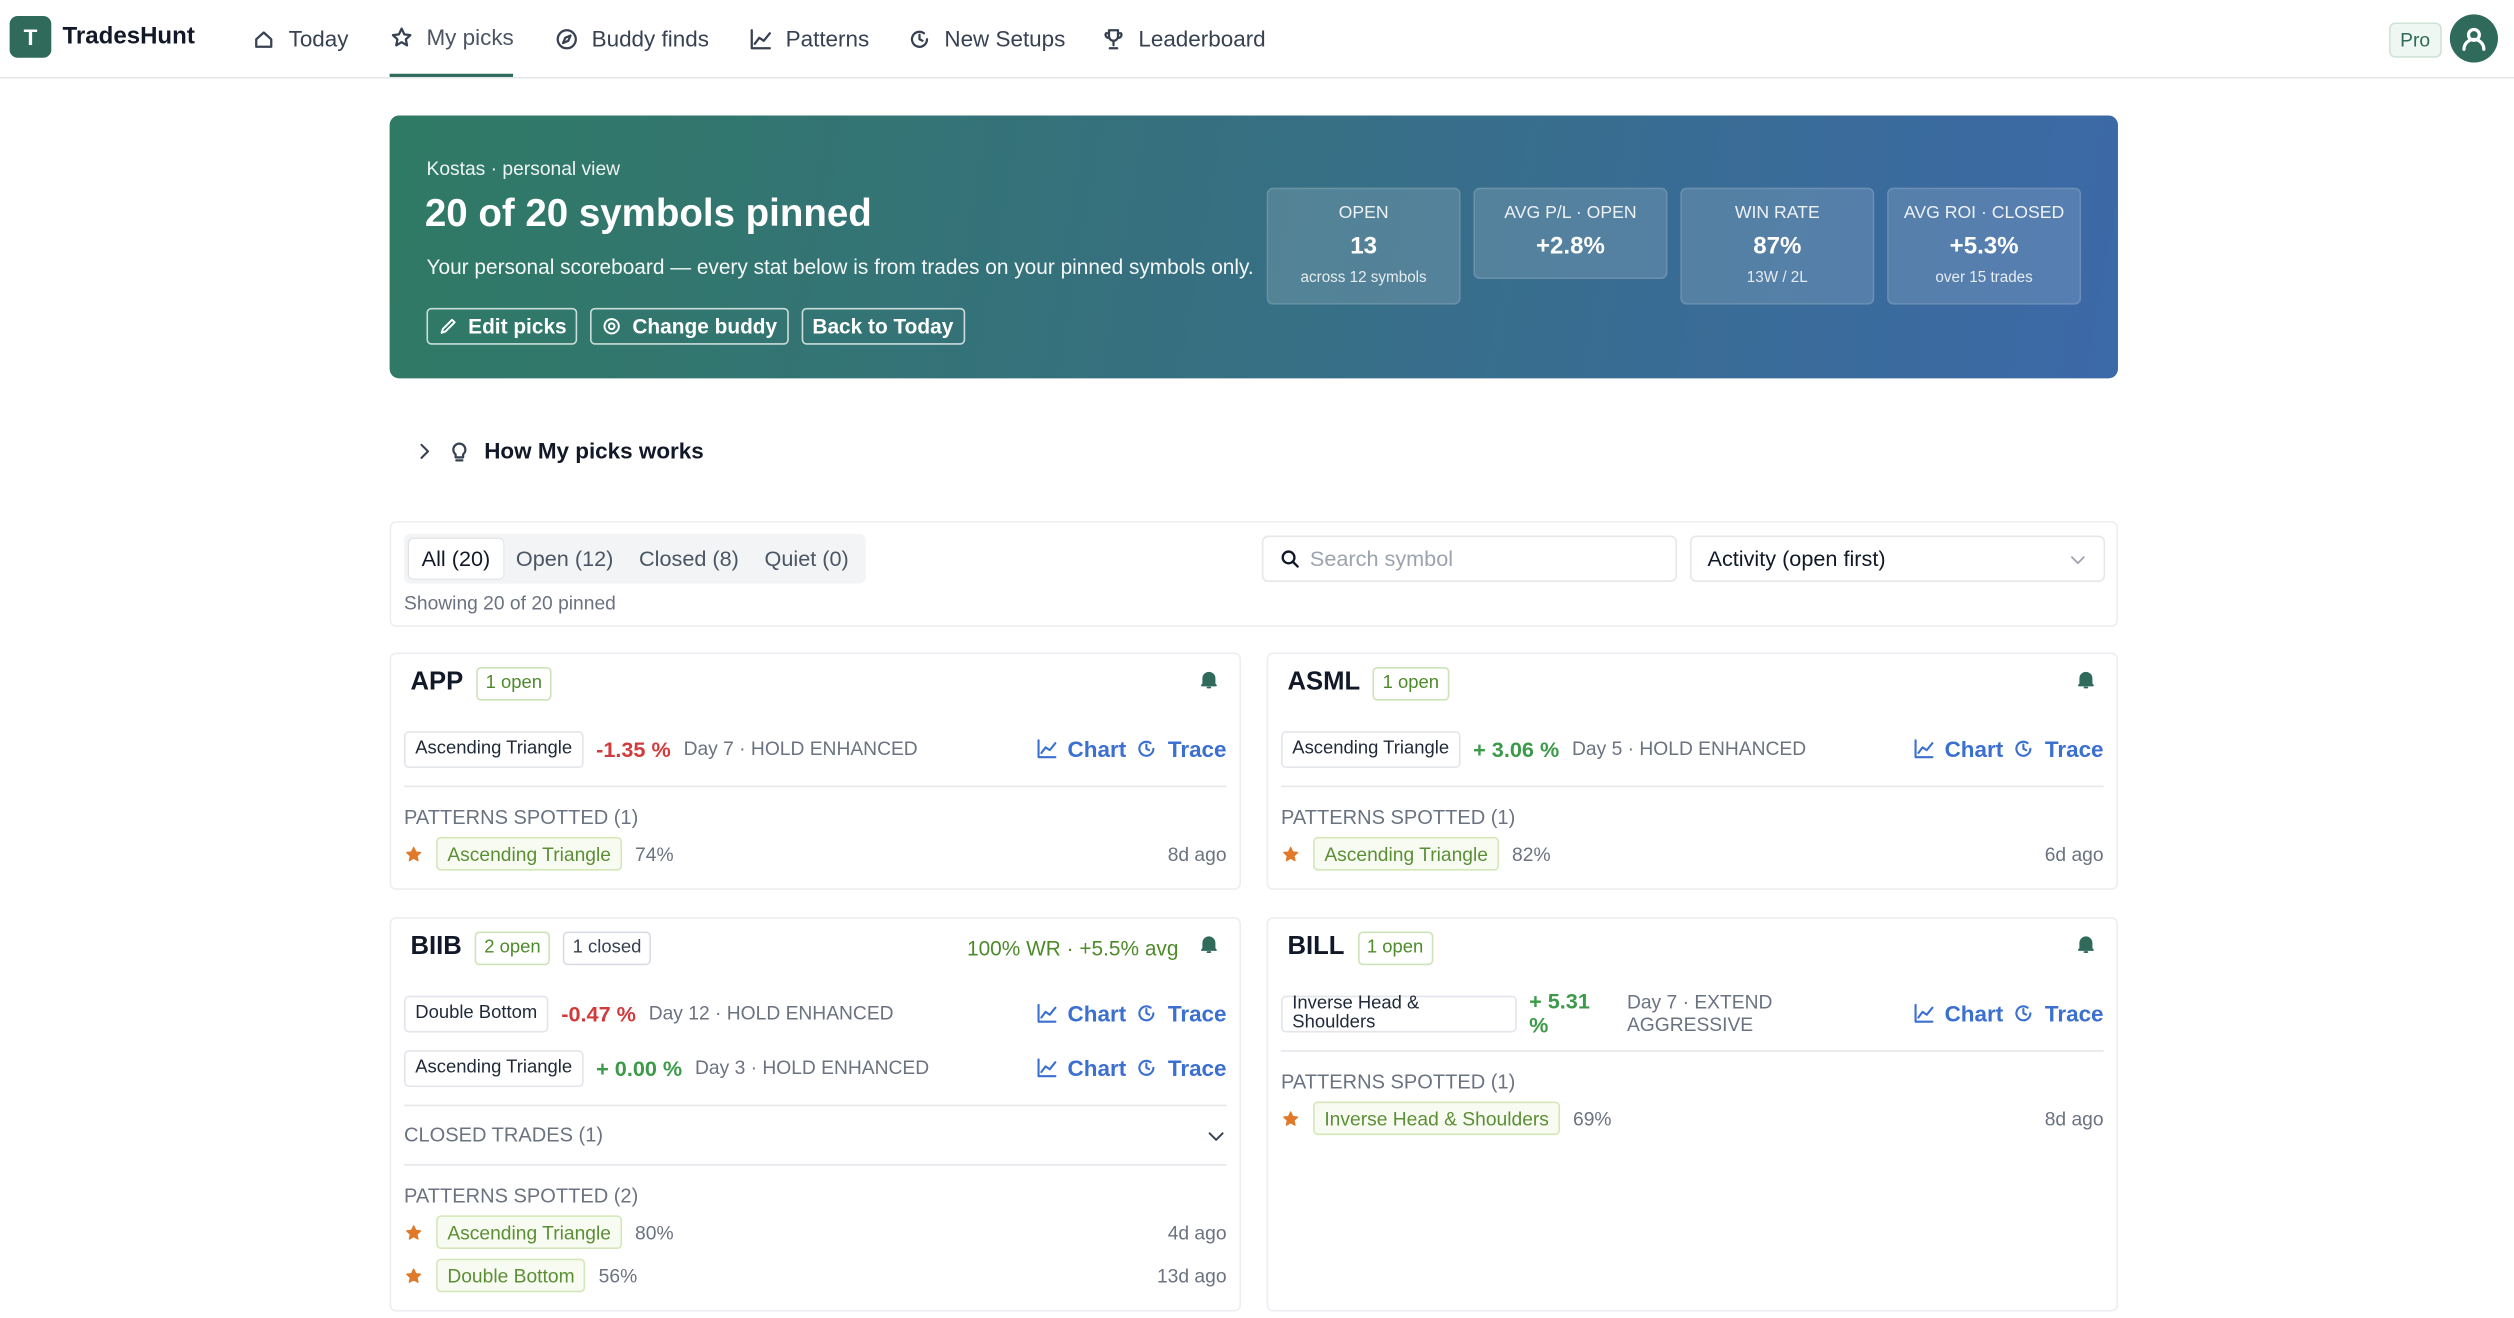 This screenshot has width=2514, height=1318. What do you see at coordinates (632, 38) in the screenshot?
I see `nav-link: Buddy finds` at bounding box center [632, 38].